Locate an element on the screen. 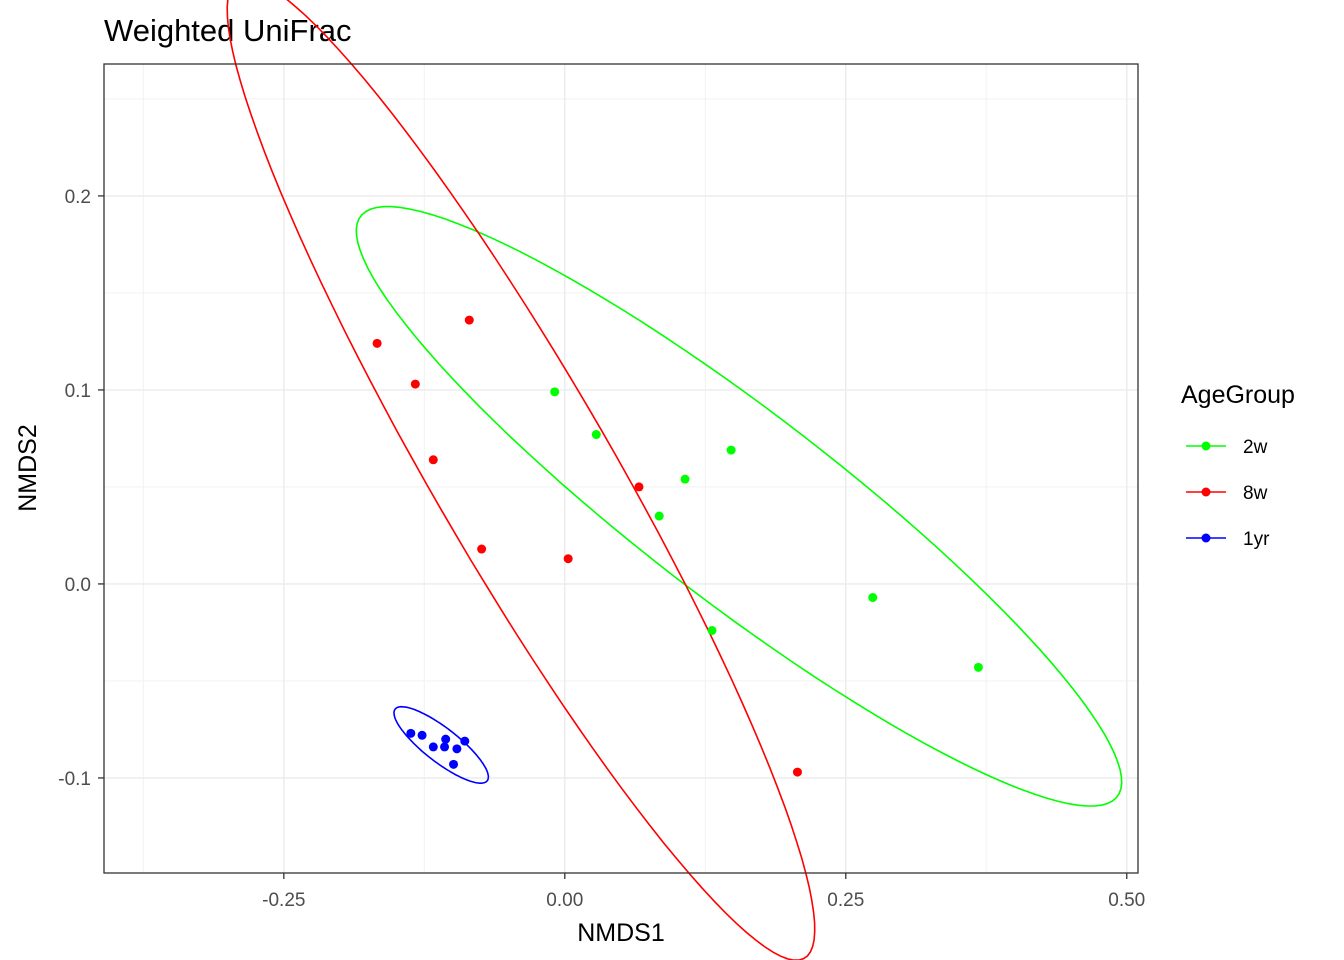 The height and width of the screenshot is (960, 1344). y-tick-label: 0.0 is located at coordinates (78, 585).